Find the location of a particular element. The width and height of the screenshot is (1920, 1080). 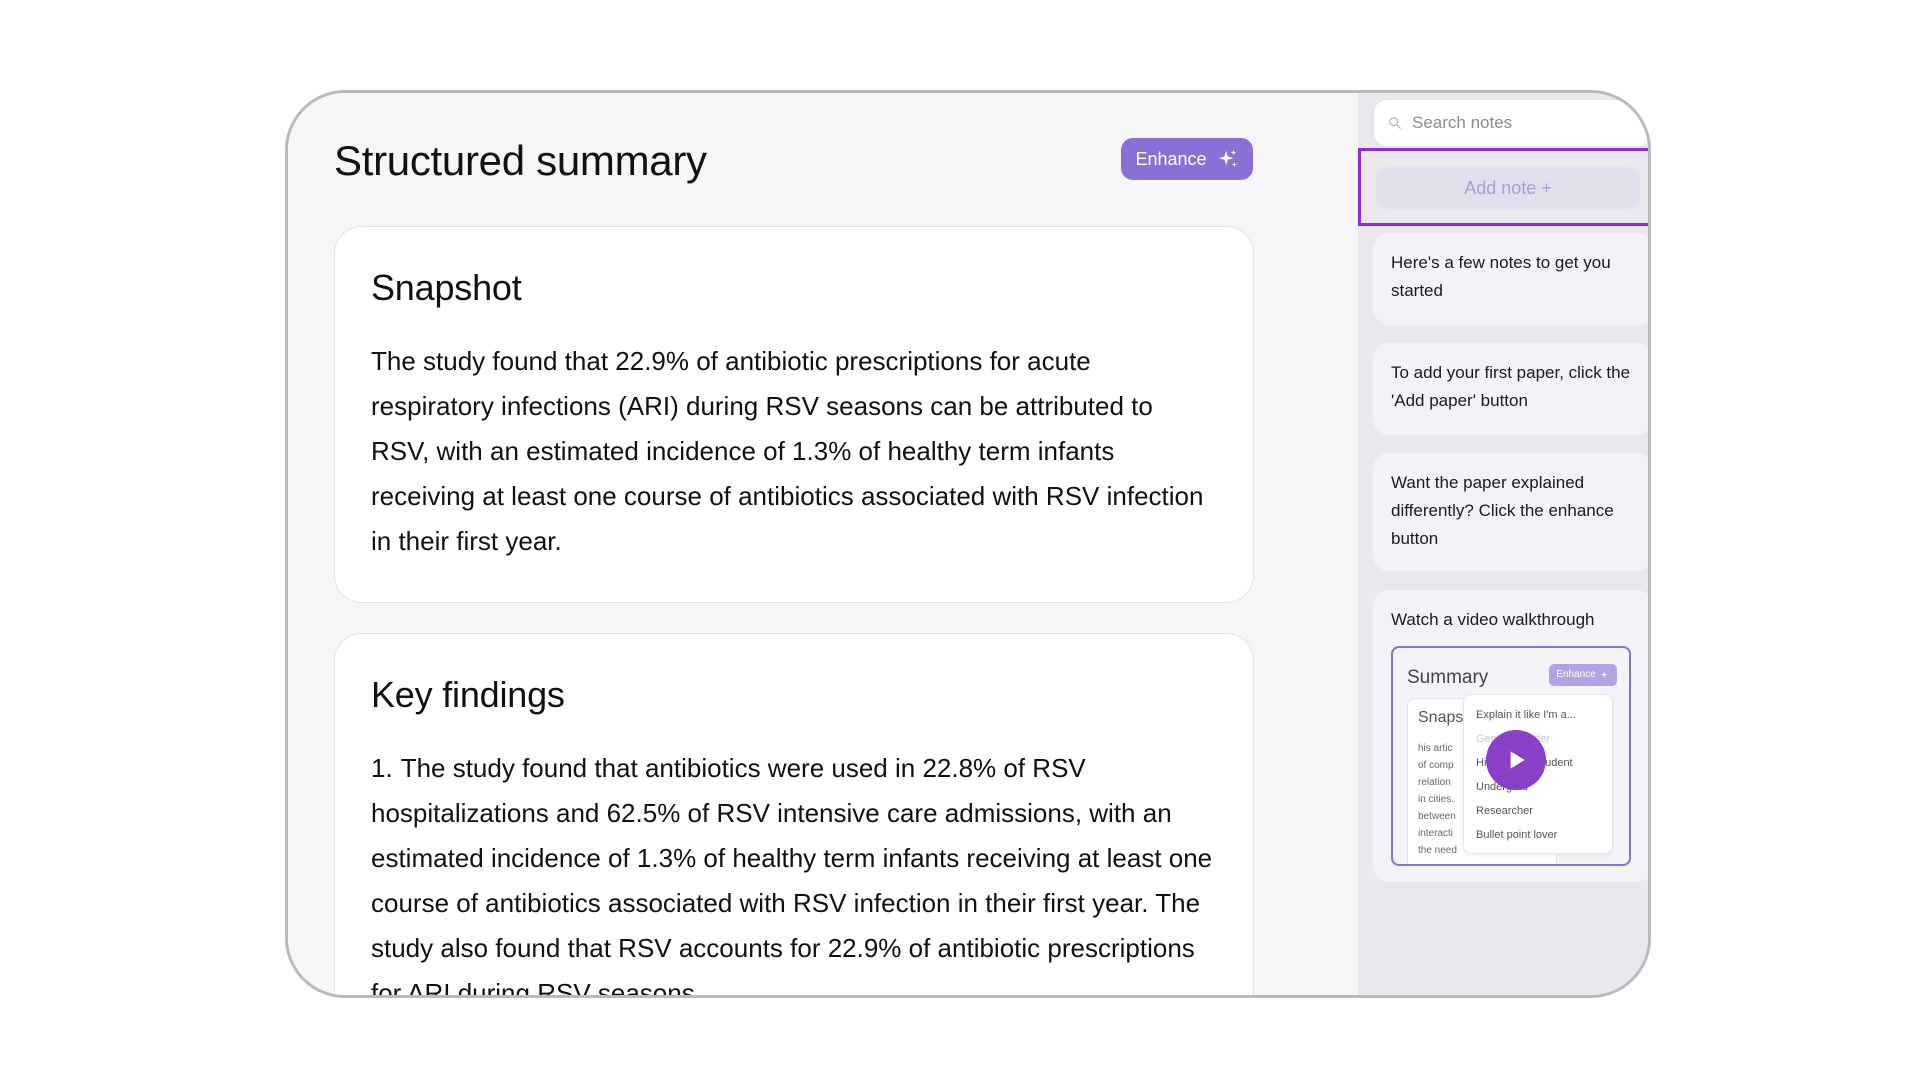

page-title: Structured summary is located at coordinates (520, 160).